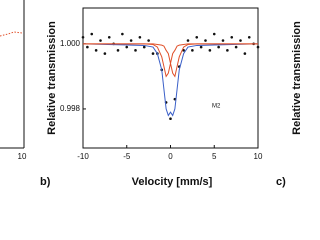 This screenshot has width=320, height=240. Describe the element at coordinates (45, 182) in the screenshot. I see `panel-label: b)` at that location.